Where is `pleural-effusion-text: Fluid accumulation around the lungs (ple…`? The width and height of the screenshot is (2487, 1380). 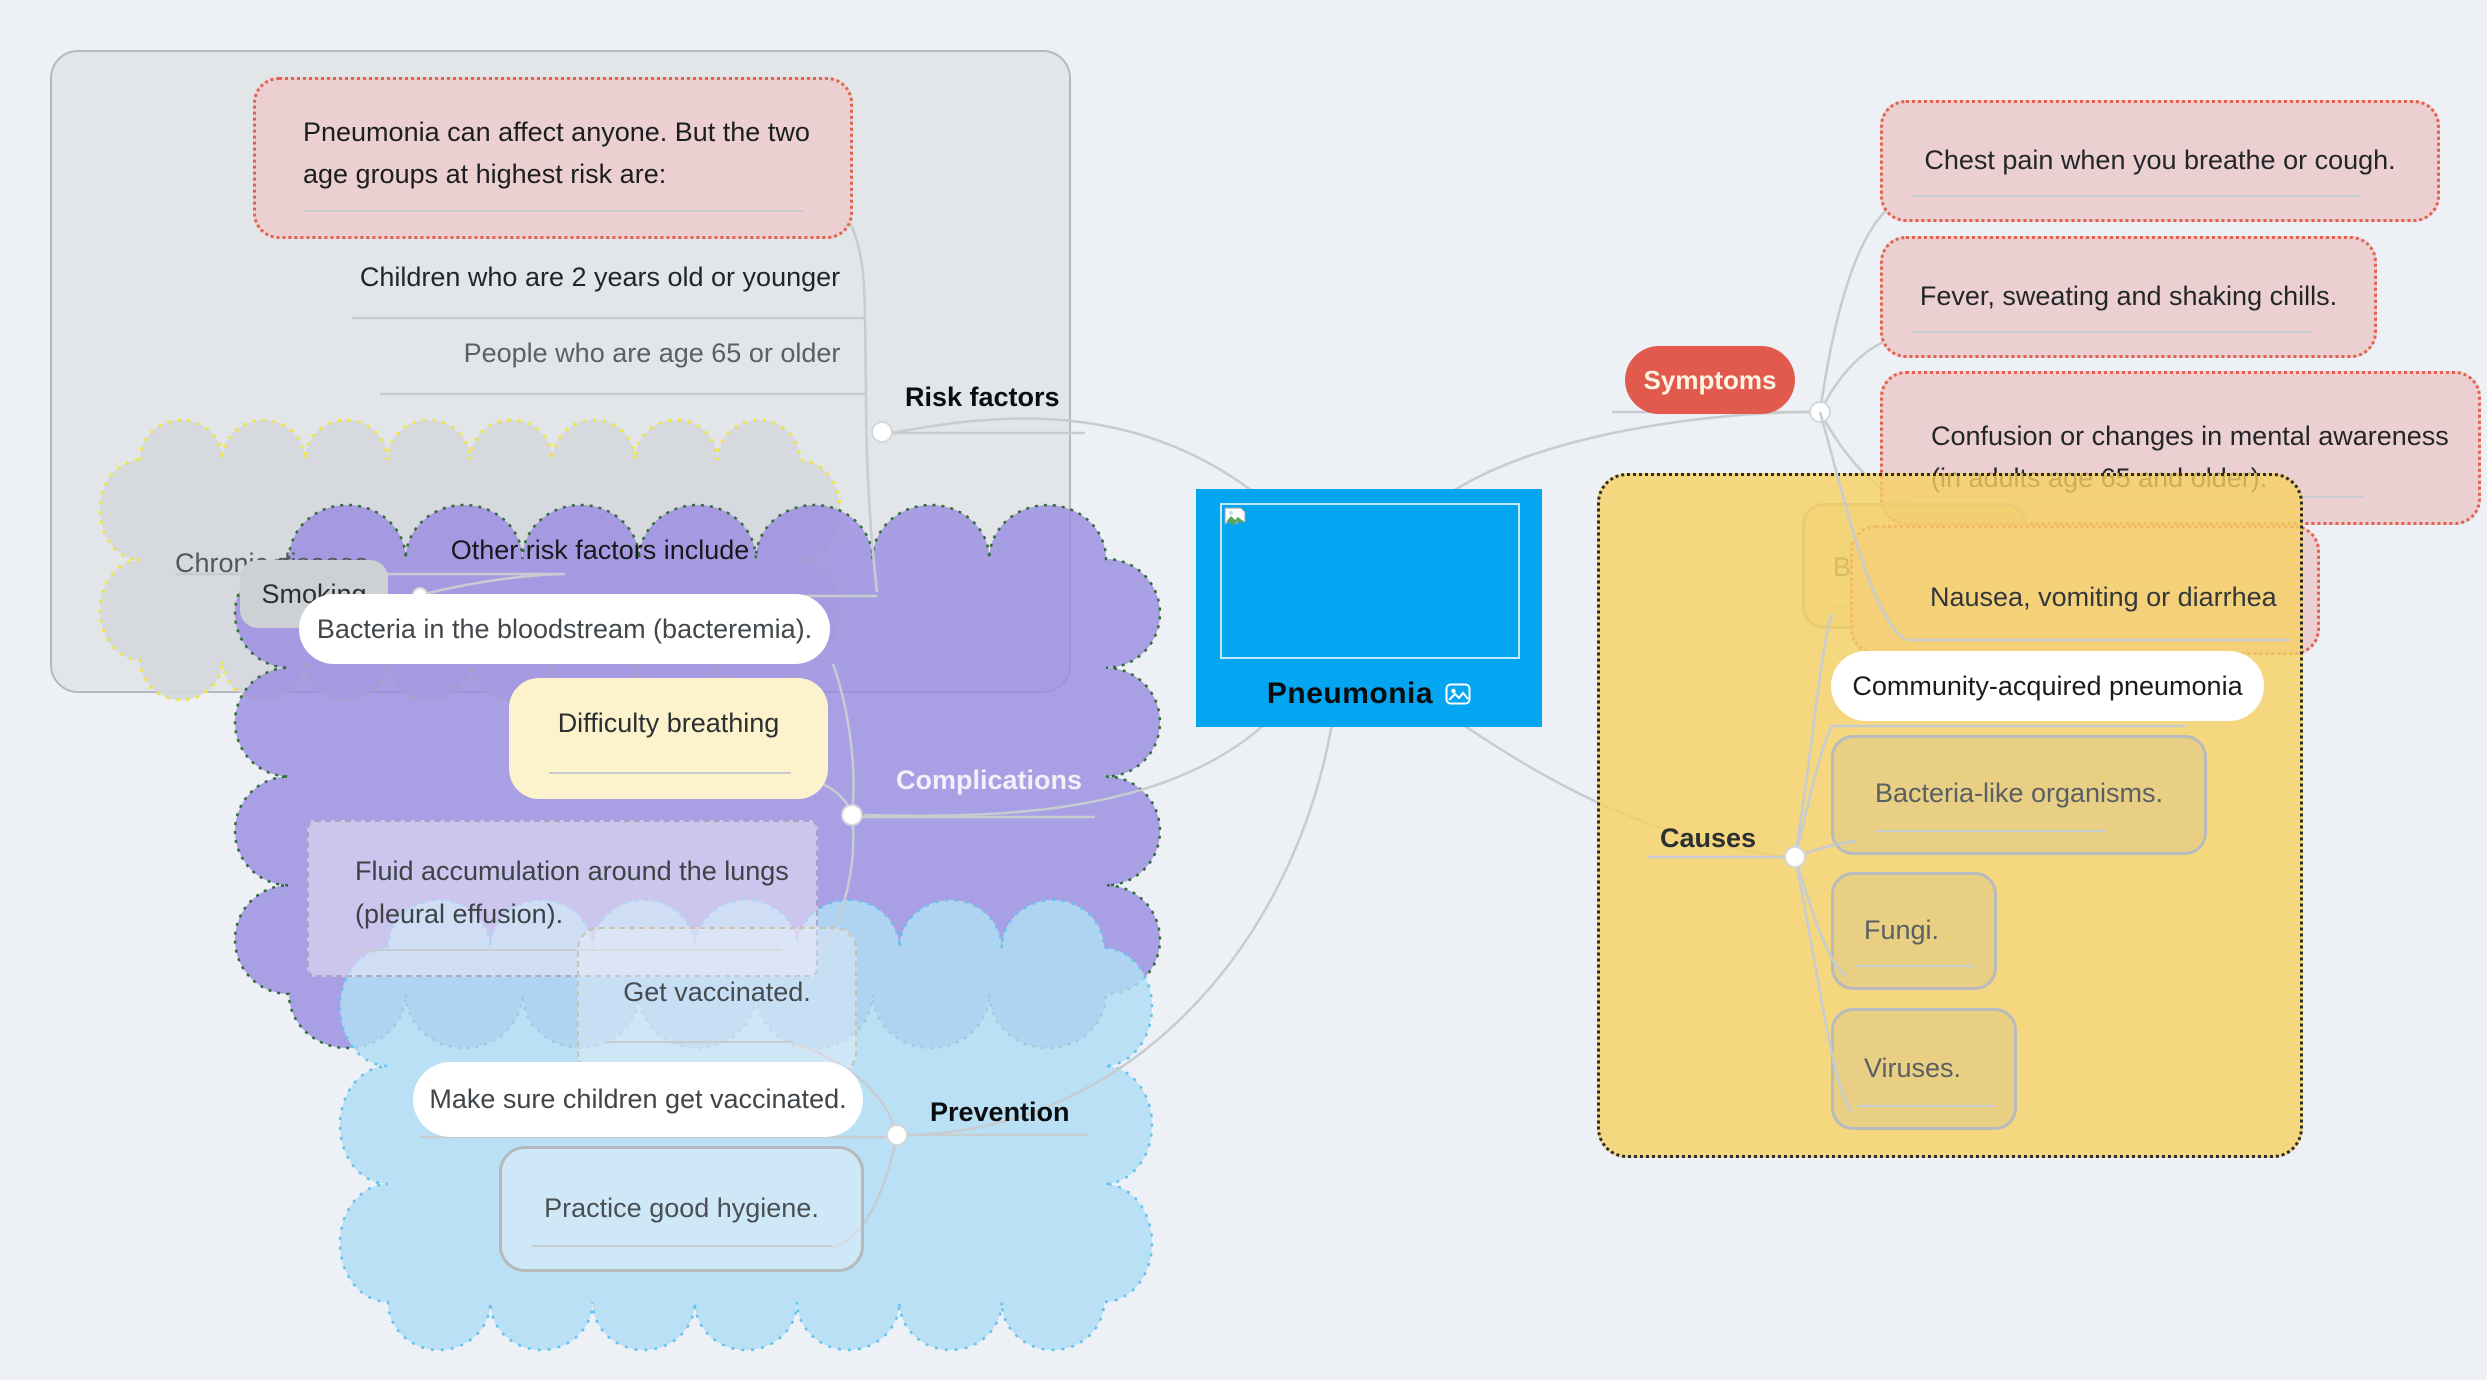
pleural-effusion-text: Fluid accumulation around the lungs (ple… is located at coordinates (572, 893).